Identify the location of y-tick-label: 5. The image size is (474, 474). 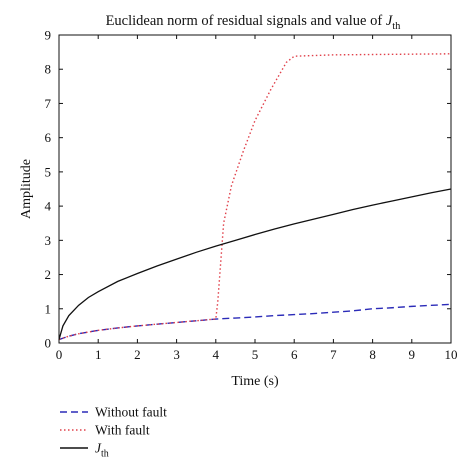
(48, 171).